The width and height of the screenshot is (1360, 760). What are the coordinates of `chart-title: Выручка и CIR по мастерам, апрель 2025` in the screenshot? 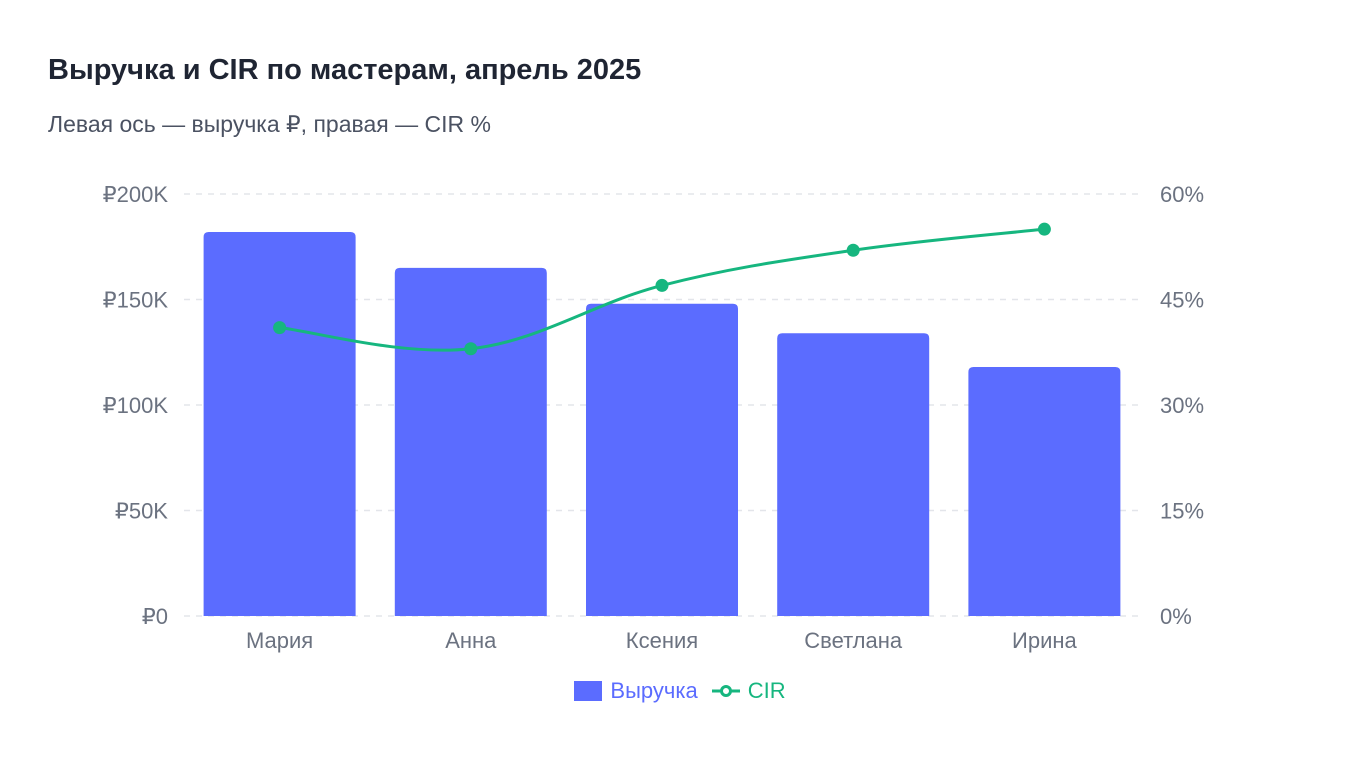 It's located at (345, 70).